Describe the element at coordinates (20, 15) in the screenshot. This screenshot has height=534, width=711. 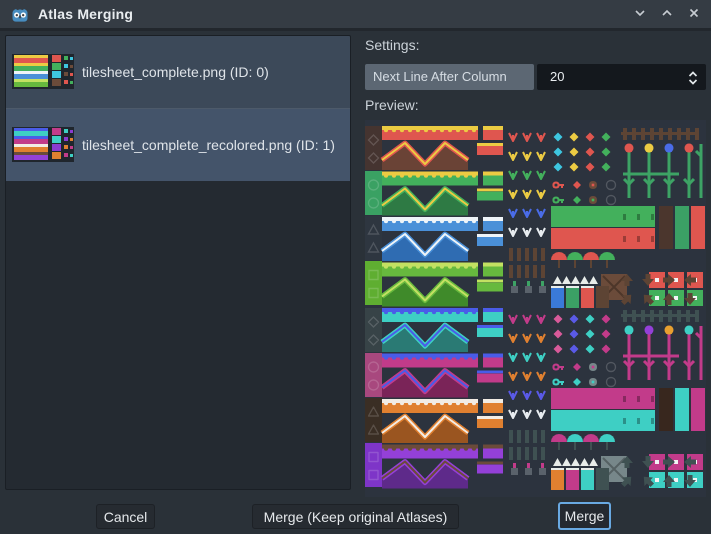
I see `godot-icon` at that location.